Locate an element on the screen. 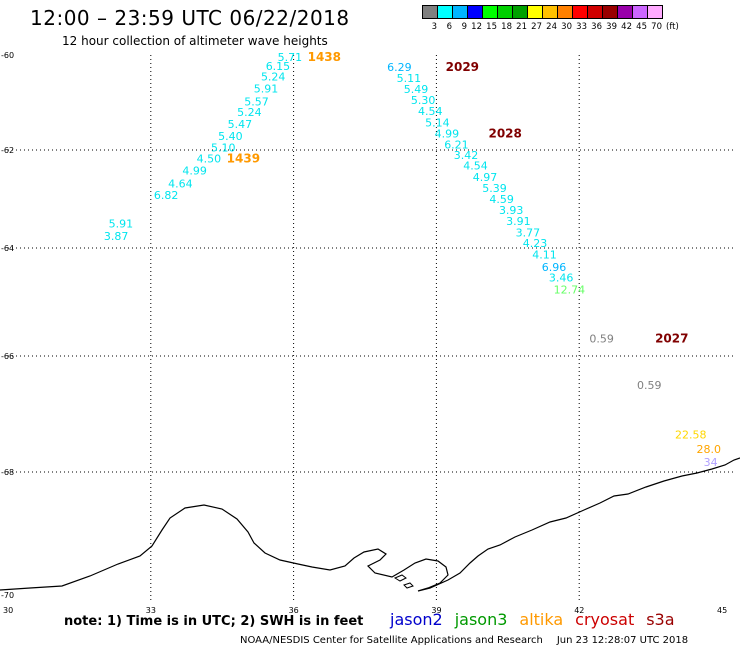 The width and height of the screenshot is (740, 650). longitude-tick-label: 33 is located at coordinates (151, 610).